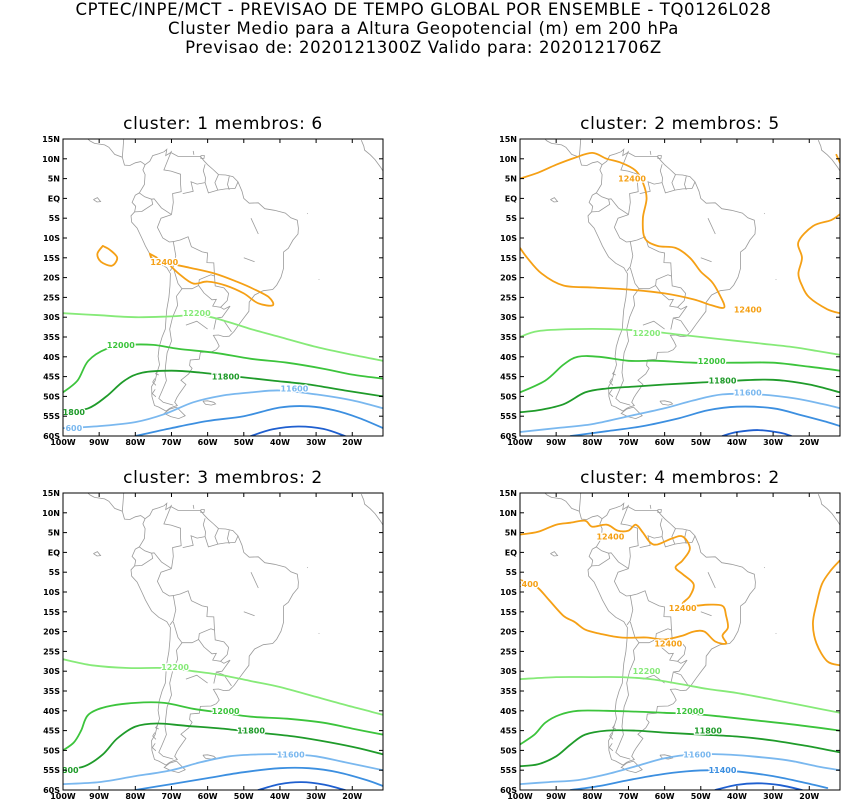  What do you see at coordinates (508, 297) in the screenshot?
I see `lat-label: 25S` at bounding box center [508, 297].